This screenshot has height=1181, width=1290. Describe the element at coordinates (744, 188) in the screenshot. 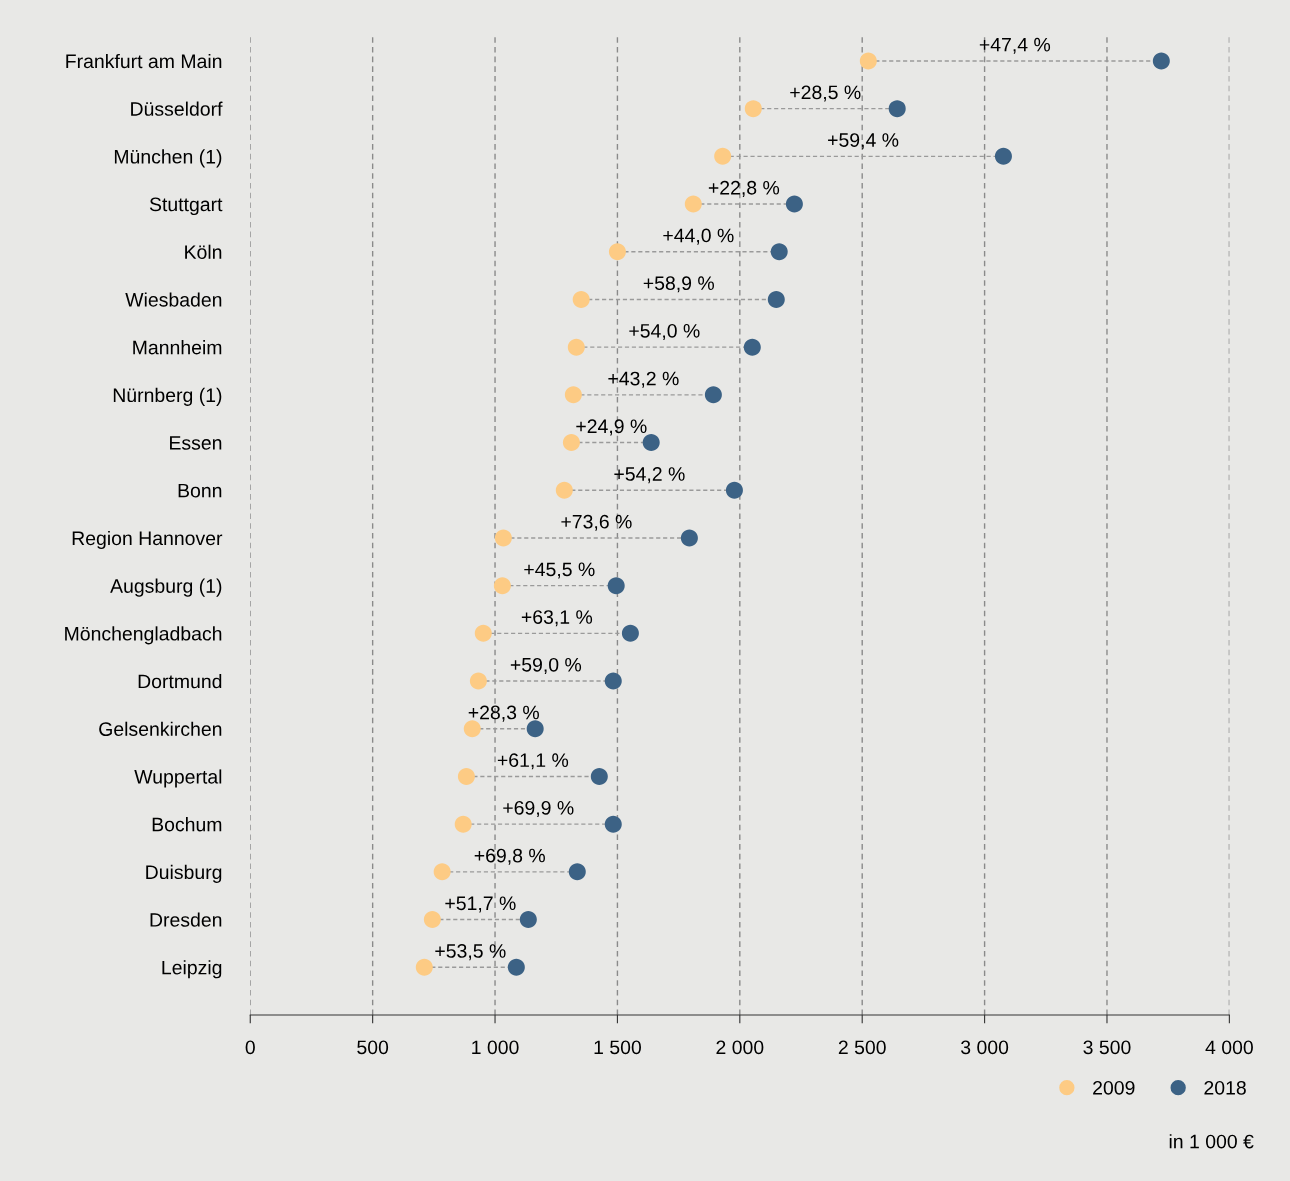

I see `annotation: +22,8 %` at that location.